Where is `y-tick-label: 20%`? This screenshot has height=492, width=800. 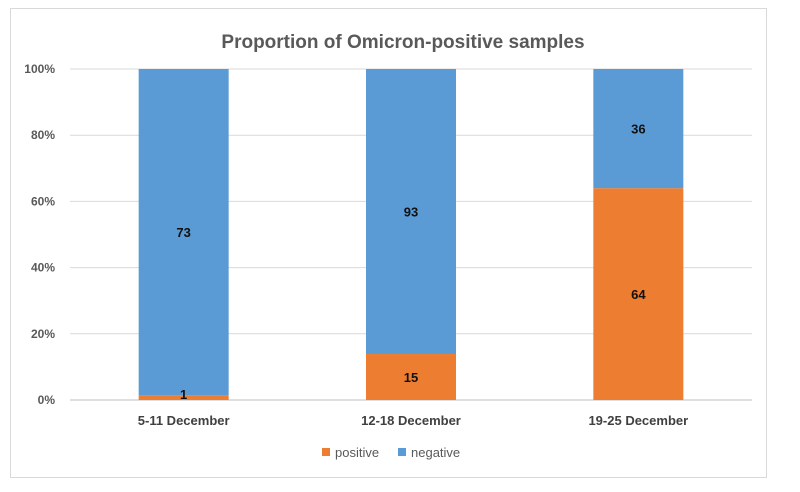
y-tick-label: 20% is located at coordinates (43, 334).